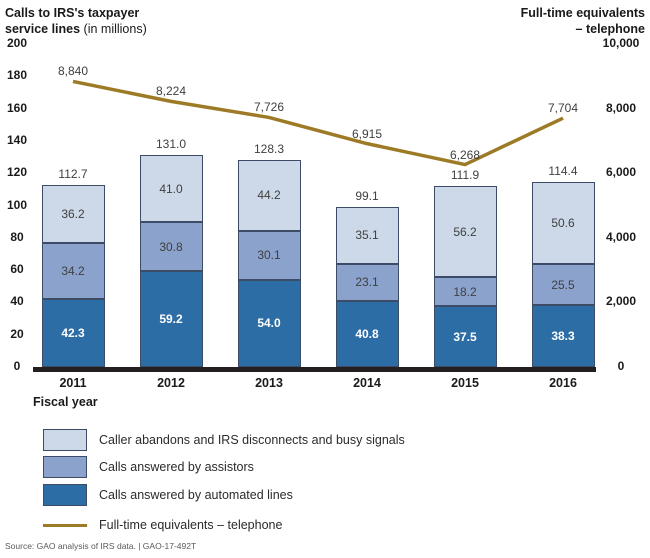 The height and width of the screenshot is (558, 650). Describe the element at coordinates (621, 366) in the screenshot. I see `y-axis-tick-right: 0` at that location.